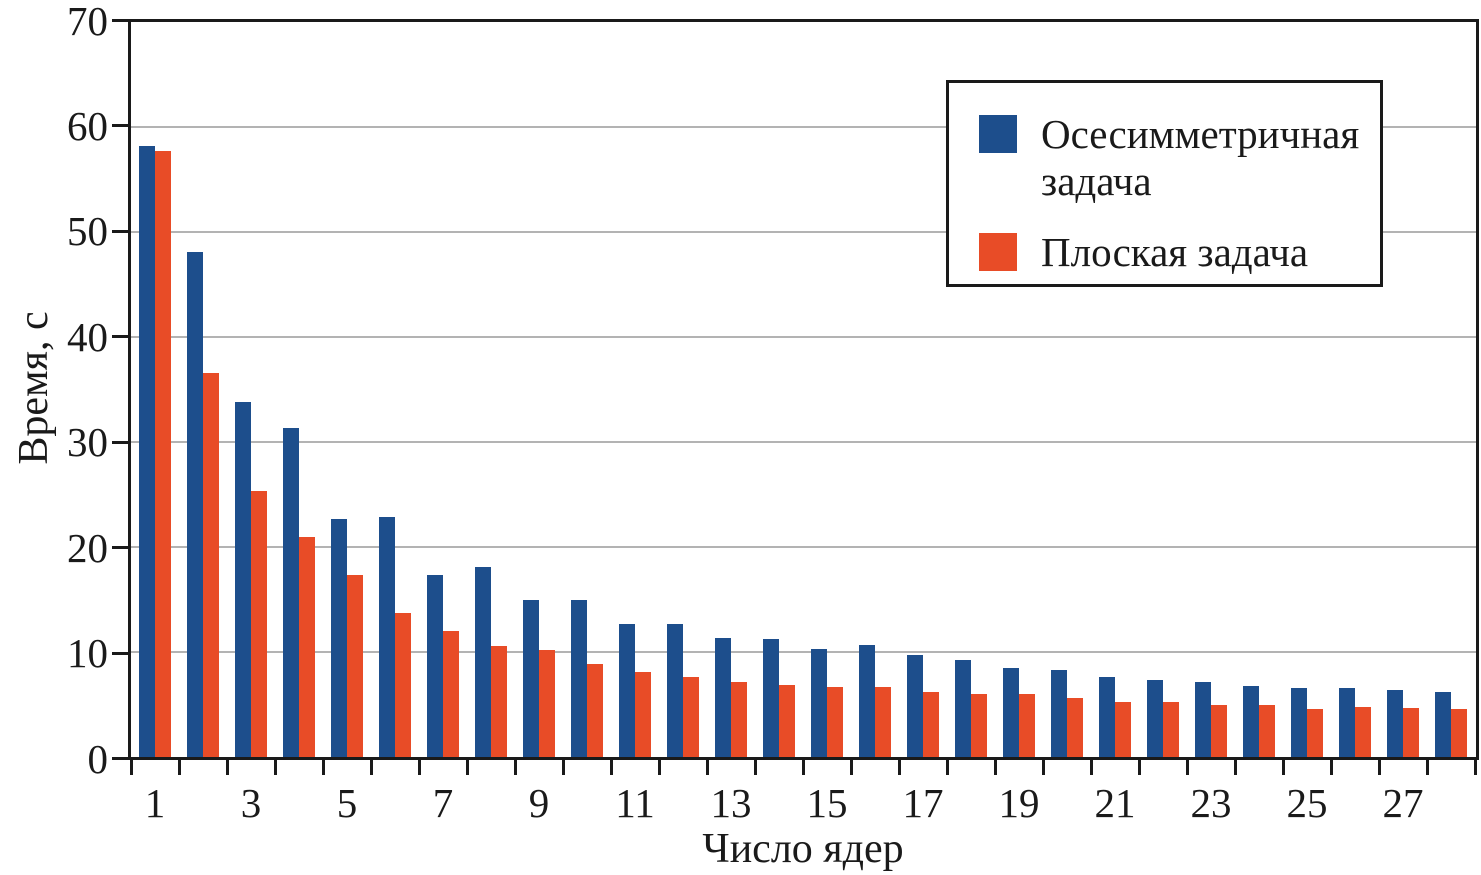 The height and width of the screenshot is (875, 1481). Describe the element at coordinates (998, 252) in the screenshot. I see `legend-swatch-planar` at that location.